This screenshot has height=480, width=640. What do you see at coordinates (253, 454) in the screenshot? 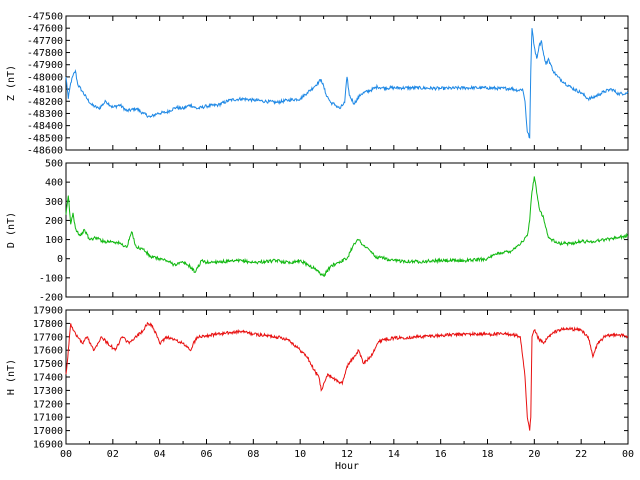
I see `x-tick-label: 08` at bounding box center [253, 454].